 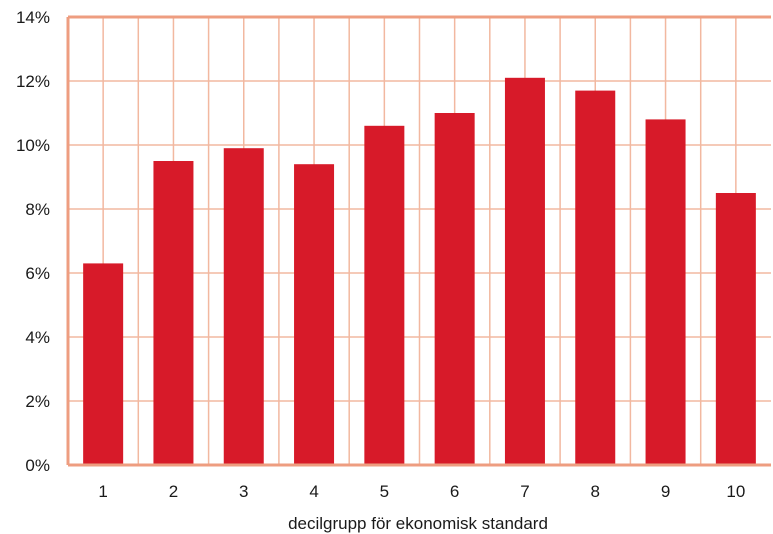 What do you see at coordinates (37, 337) in the screenshot?
I see `y-tick-label: 4%` at bounding box center [37, 337].